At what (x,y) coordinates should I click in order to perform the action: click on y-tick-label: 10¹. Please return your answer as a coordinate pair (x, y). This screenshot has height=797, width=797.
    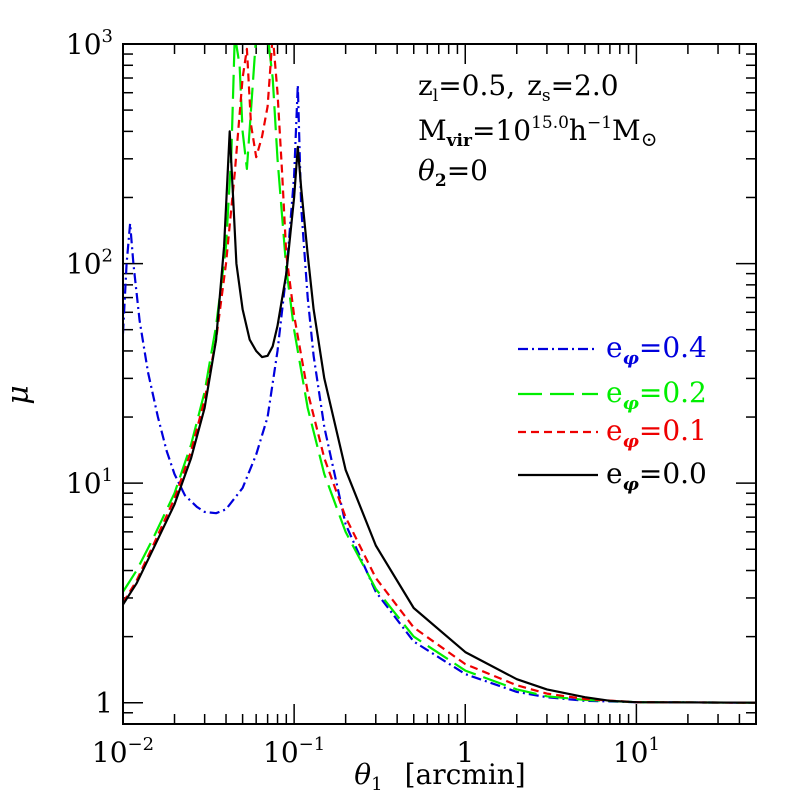
    Looking at the image, I should click on (89, 482).